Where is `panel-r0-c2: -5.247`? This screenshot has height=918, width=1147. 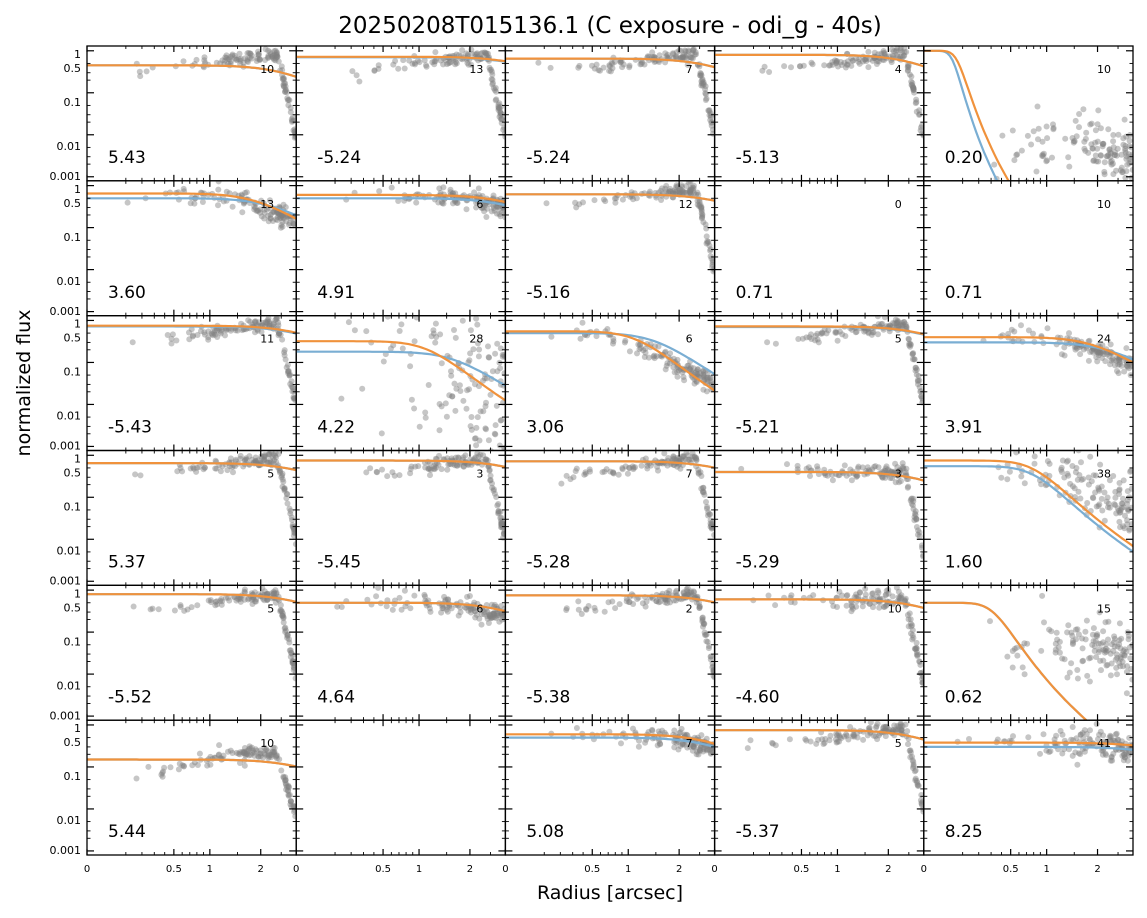
panel-r0-c2: -5.247 is located at coordinates (610, 113).